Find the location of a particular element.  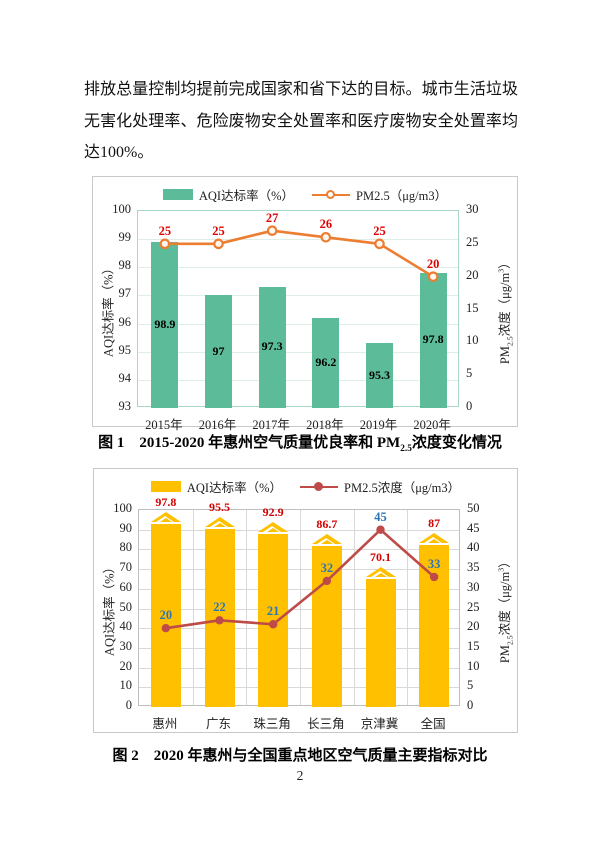

left-axis-tick-label: 20 is located at coordinates (126, 665).